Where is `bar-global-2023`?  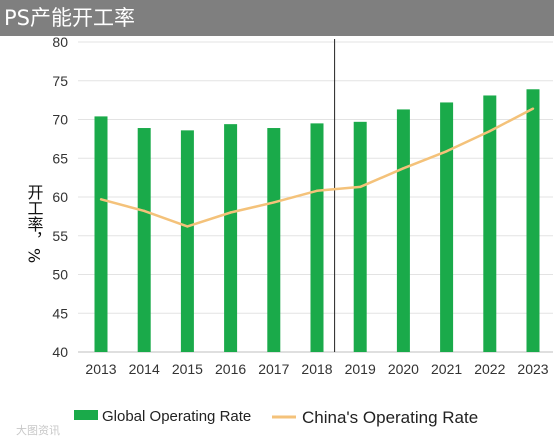 bar-global-2023 is located at coordinates (533, 221).